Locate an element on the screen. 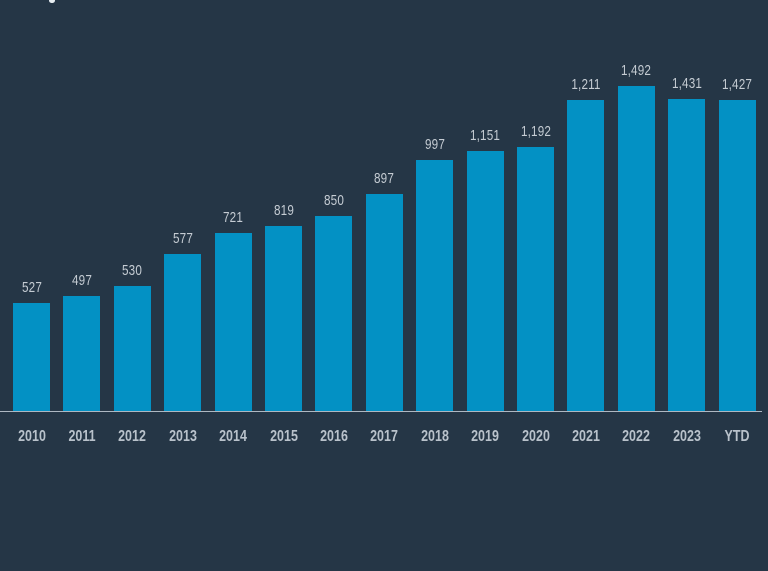 This screenshot has height=571, width=768. x-tick-label: 2017 is located at coordinates (384, 436).